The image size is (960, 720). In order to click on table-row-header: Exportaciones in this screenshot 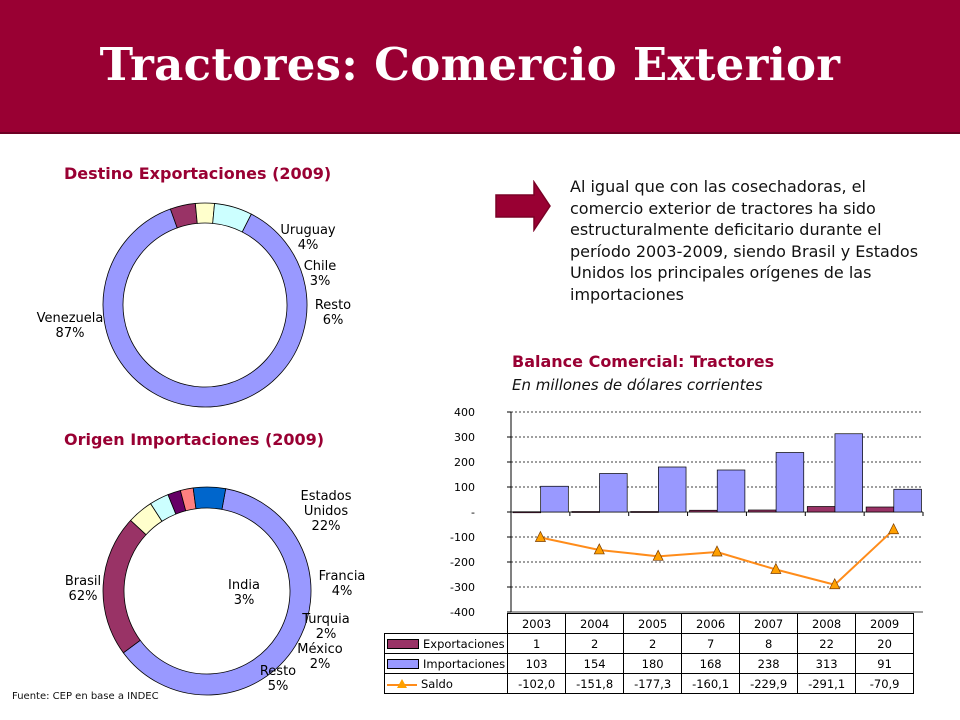, I will do `click(446, 643)`.